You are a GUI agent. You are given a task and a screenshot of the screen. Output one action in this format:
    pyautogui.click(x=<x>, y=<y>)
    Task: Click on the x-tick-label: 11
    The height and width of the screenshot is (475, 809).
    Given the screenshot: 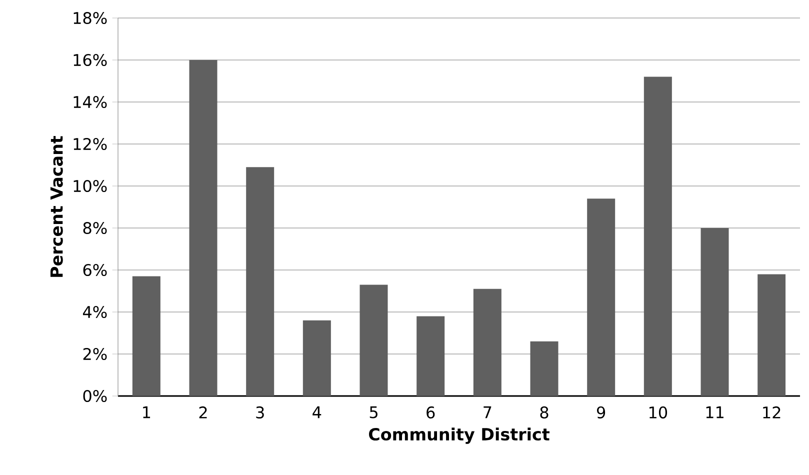 What is the action you would take?
    pyautogui.click(x=715, y=412)
    